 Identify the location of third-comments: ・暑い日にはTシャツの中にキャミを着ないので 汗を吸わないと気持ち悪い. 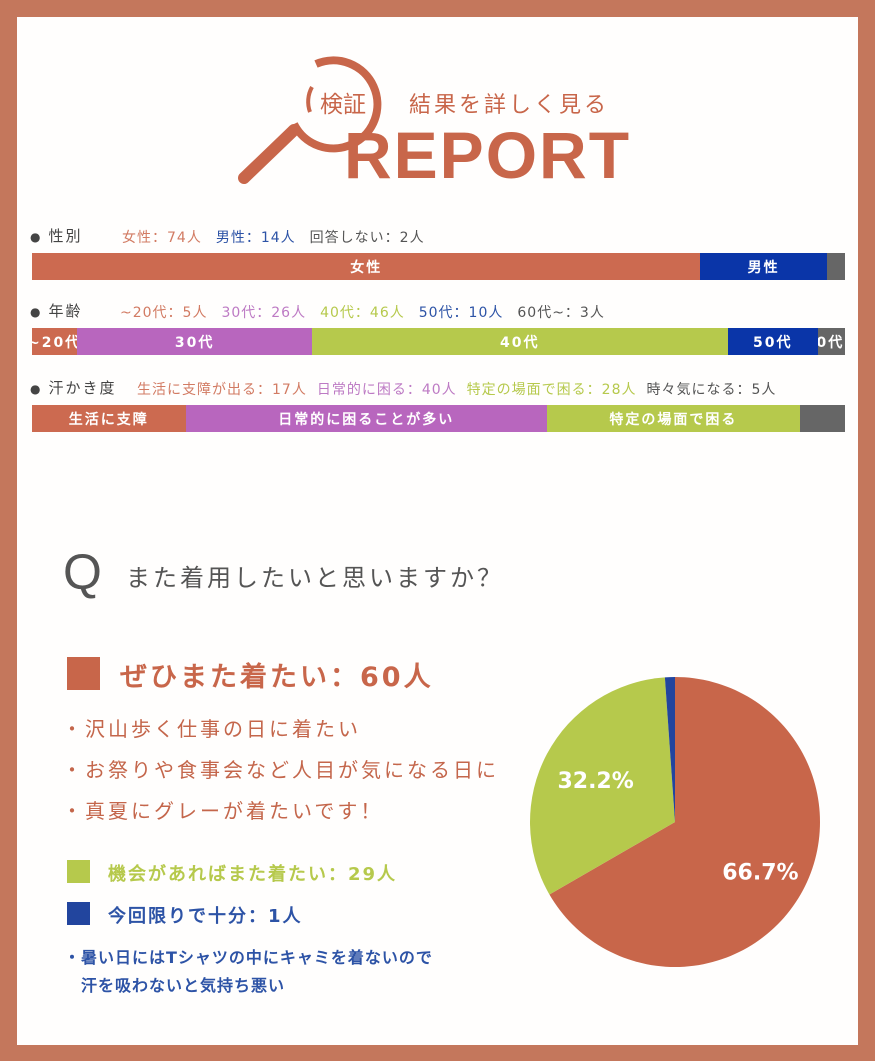
(248, 972).